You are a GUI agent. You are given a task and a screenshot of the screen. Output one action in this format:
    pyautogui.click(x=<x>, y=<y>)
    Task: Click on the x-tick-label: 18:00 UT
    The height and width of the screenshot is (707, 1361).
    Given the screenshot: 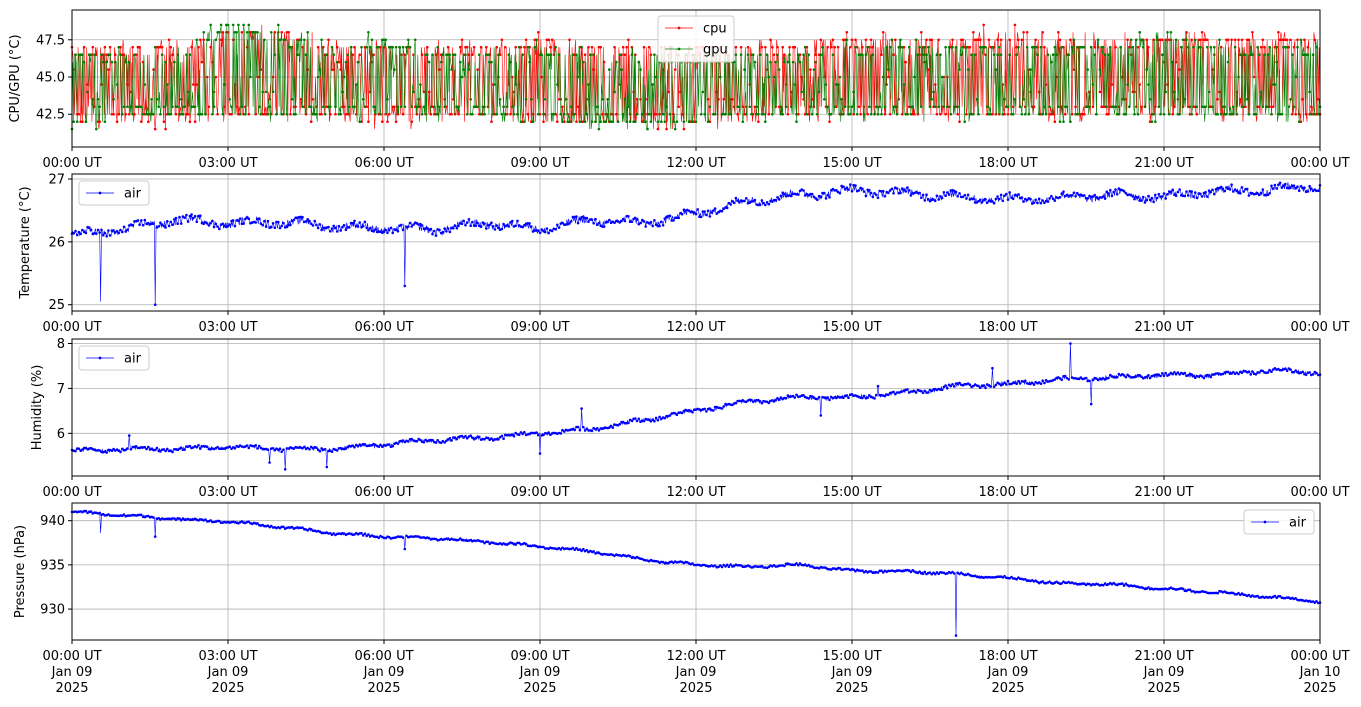 What is the action you would take?
    pyautogui.click(x=1007, y=492)
    